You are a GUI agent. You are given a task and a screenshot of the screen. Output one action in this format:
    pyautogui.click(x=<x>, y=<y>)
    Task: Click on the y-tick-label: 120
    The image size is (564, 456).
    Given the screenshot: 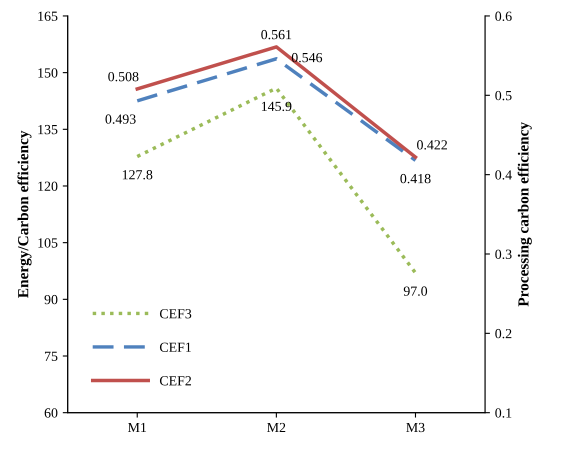 What is the action you would take?
    pyautogui.click(x=48, y=186)
    